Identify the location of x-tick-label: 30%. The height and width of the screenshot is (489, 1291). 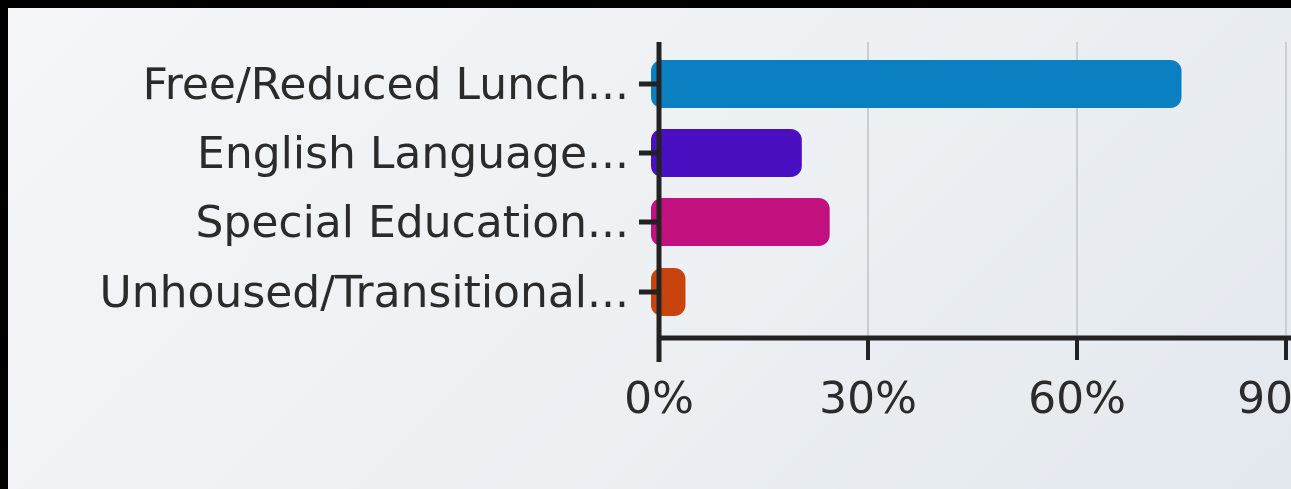
(868, 398).